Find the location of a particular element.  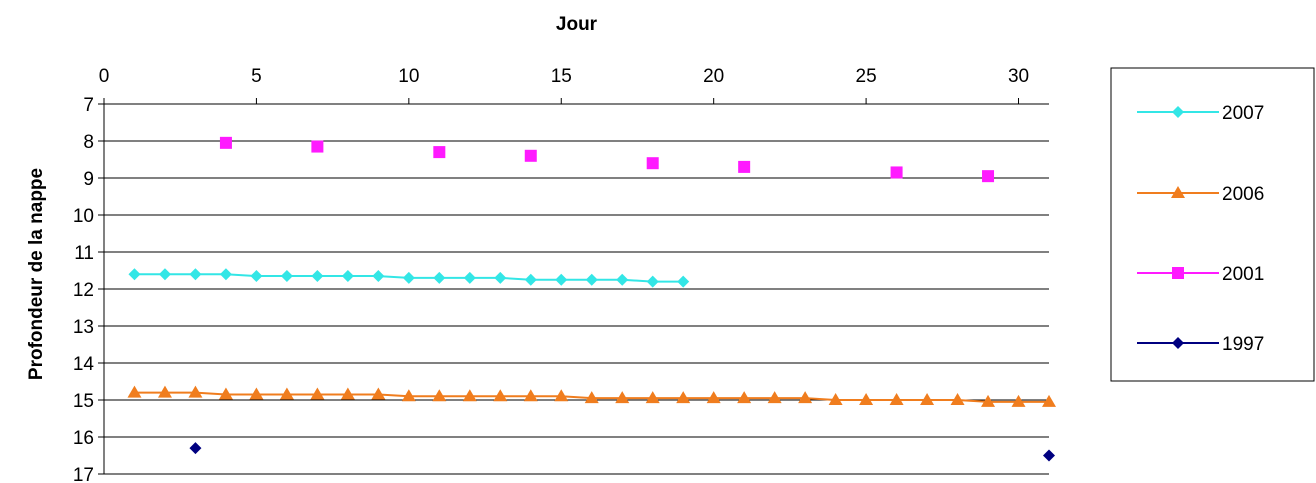

x-axis-title: Jour is located at coordinates (577, 24).